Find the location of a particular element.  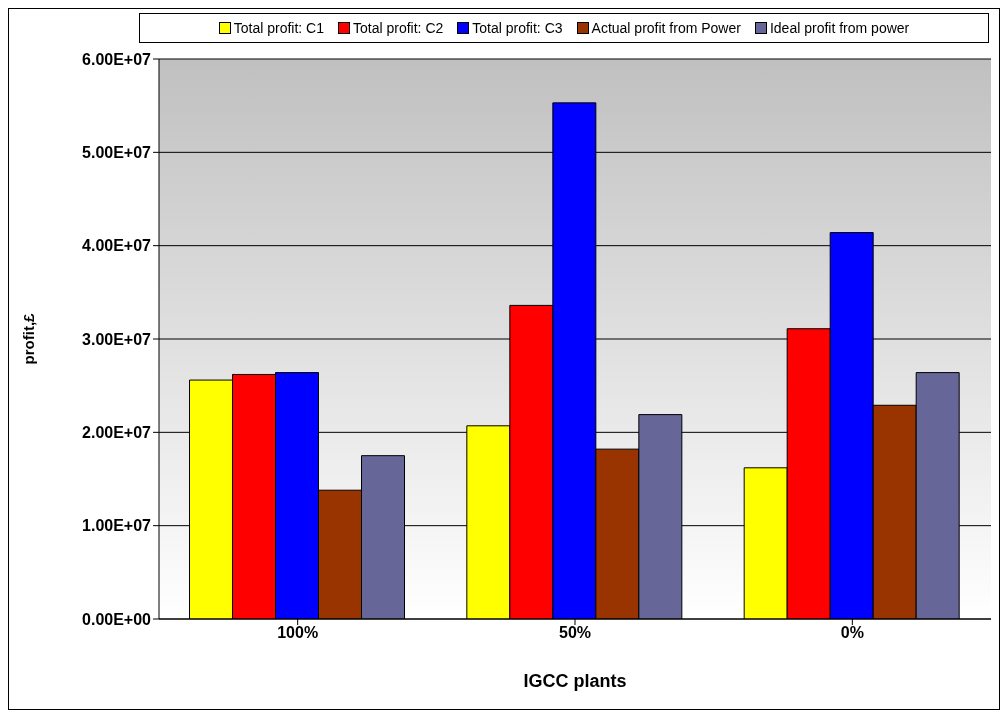

legend-label: Actual profit from Power is located at coordinates (665, 28).